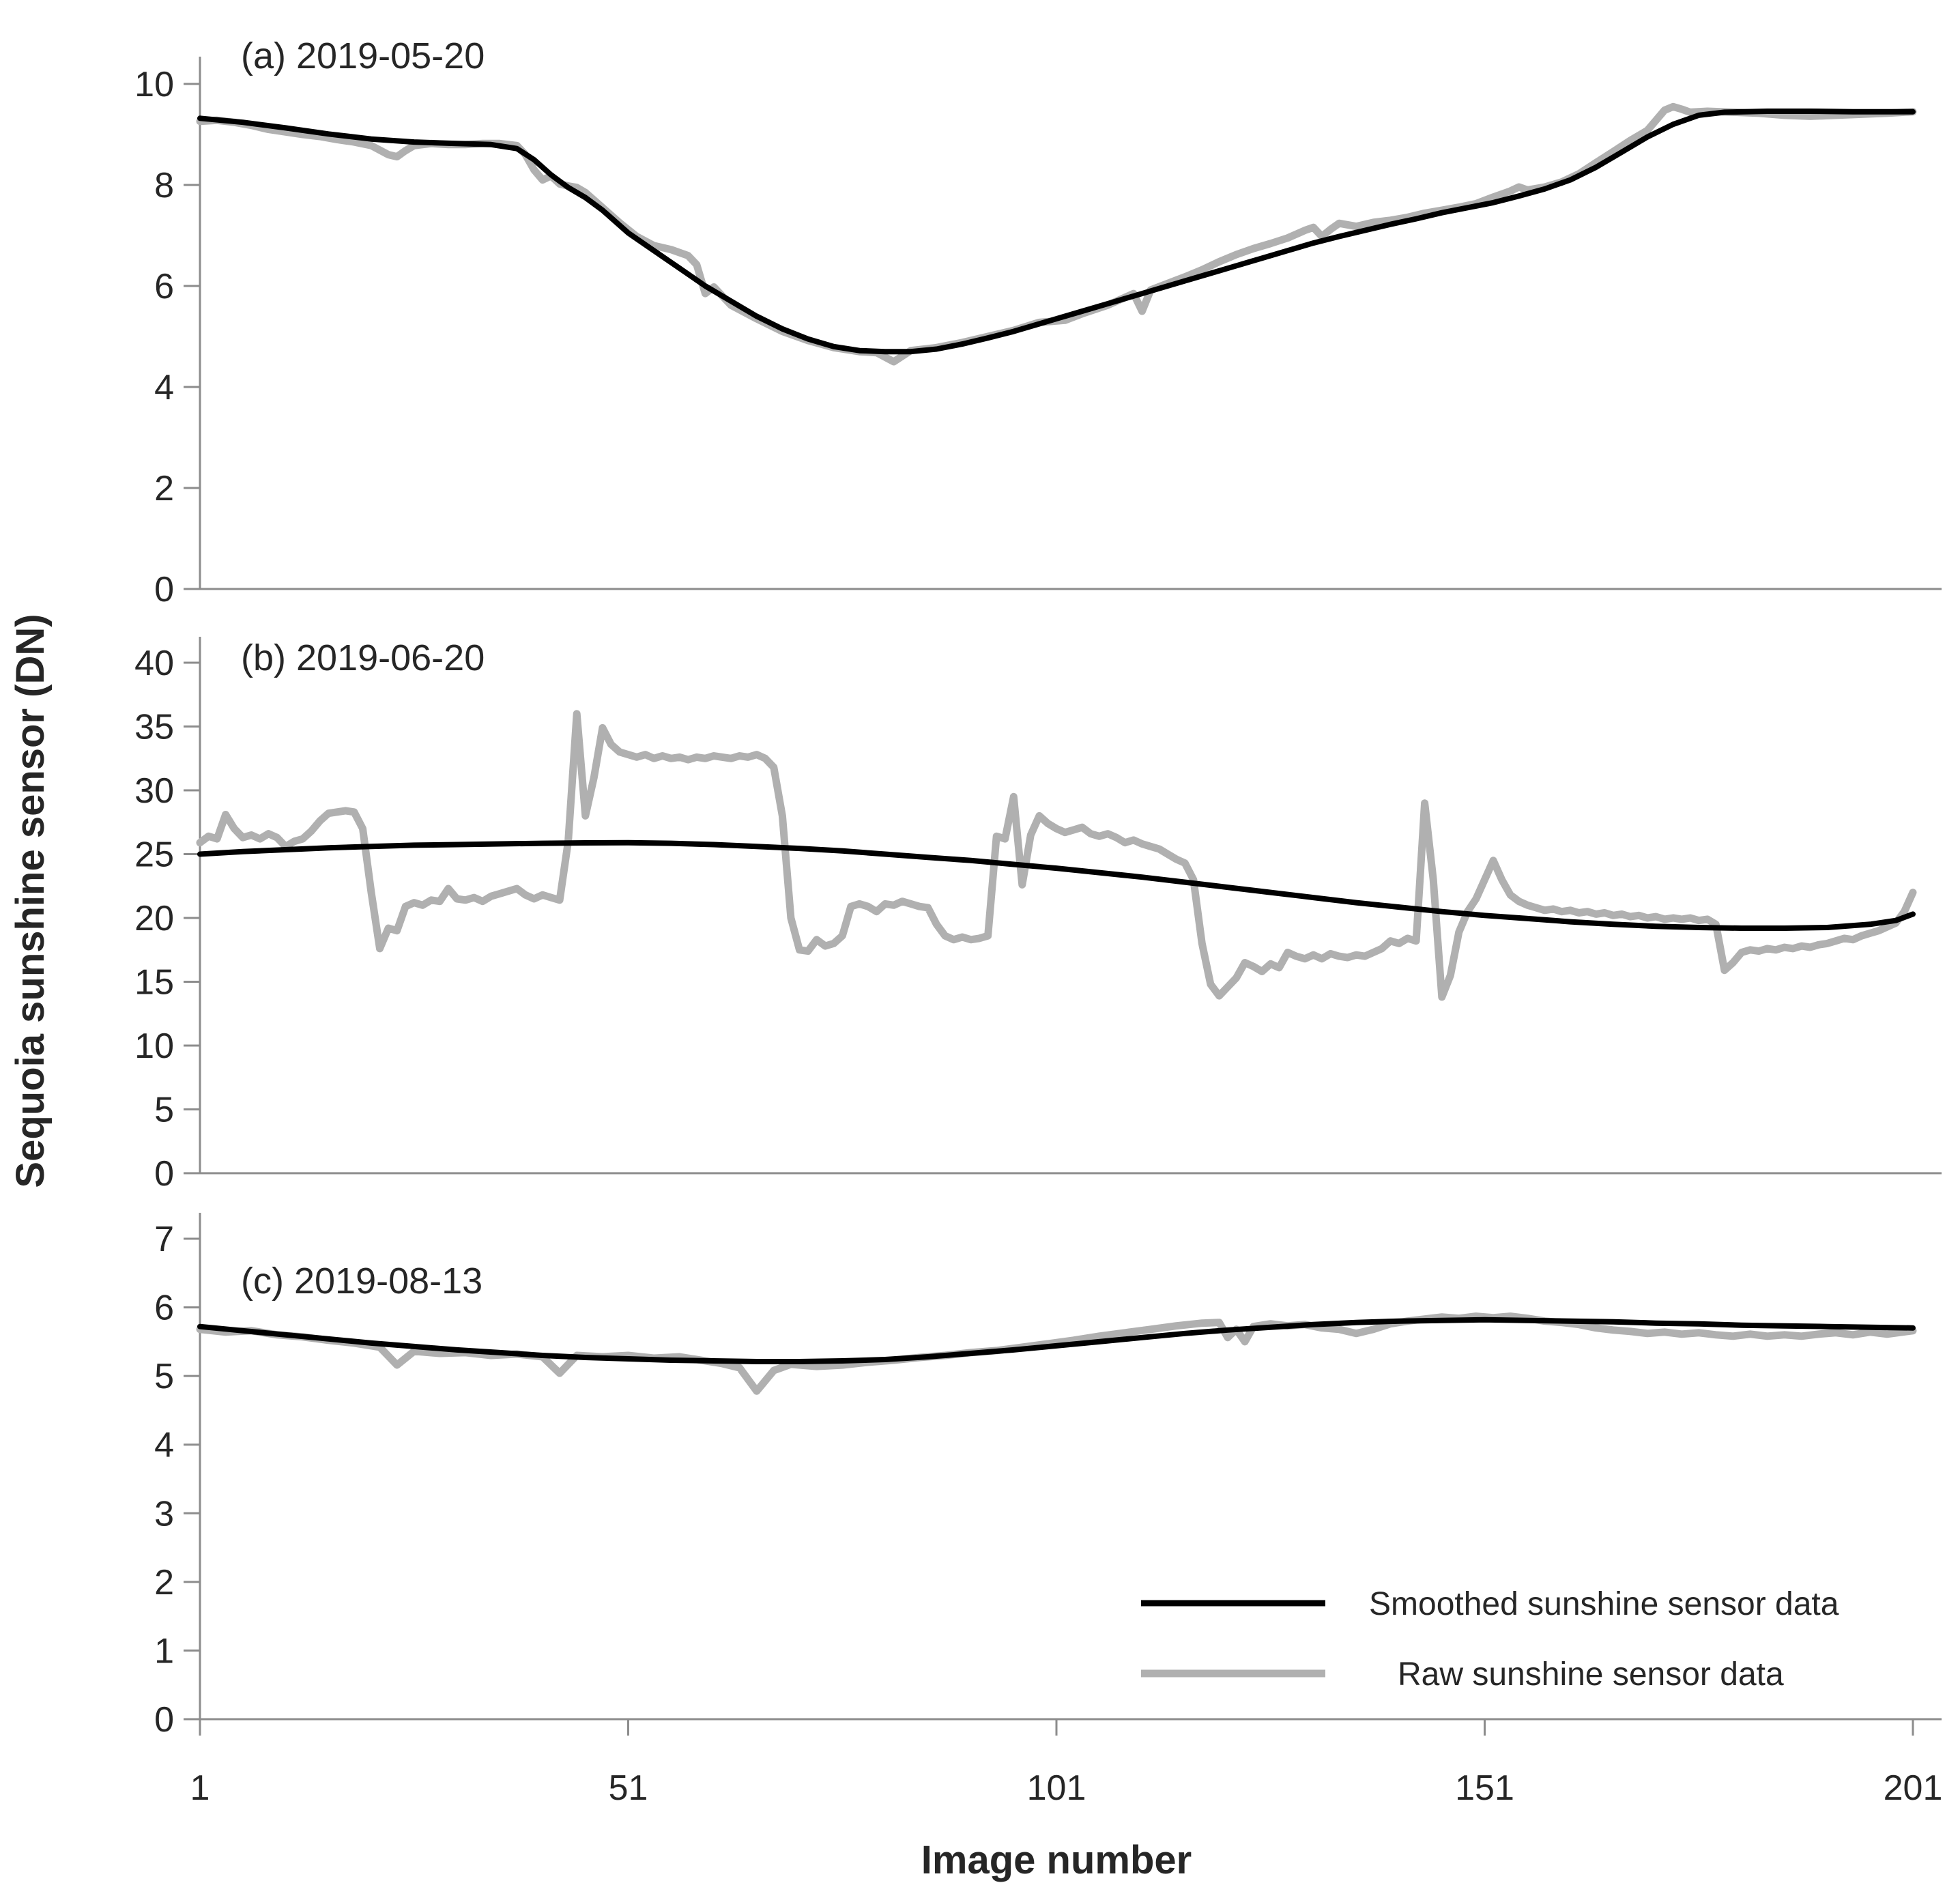 Image resolution: width=1960 pixels, height=1898 pixels. I want to click on x-axis-title: Image number, so click(1056, 1860).